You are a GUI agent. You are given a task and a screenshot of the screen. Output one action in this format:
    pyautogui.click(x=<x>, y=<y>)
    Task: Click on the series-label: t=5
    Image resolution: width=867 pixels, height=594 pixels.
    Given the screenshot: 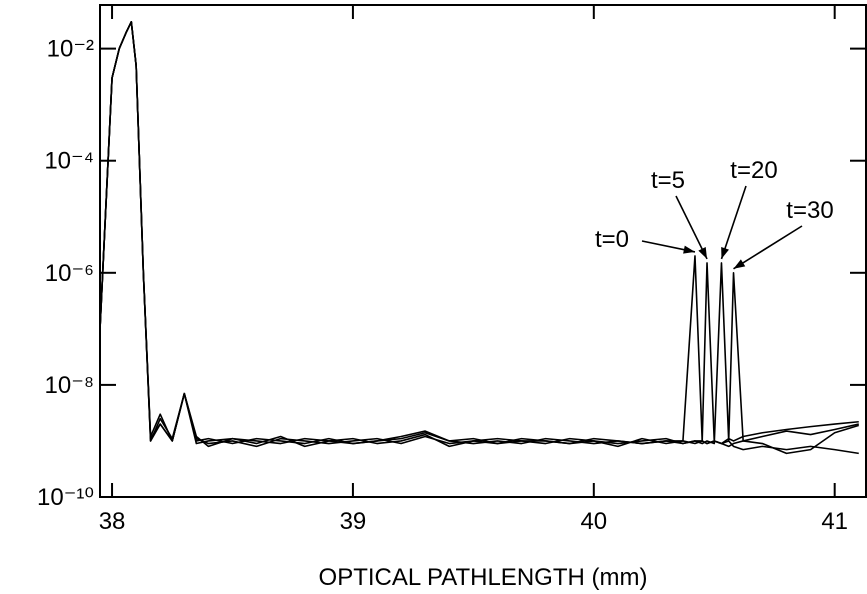 What is the action you would take?
    pyautogui.click(x=668, y=180)
    